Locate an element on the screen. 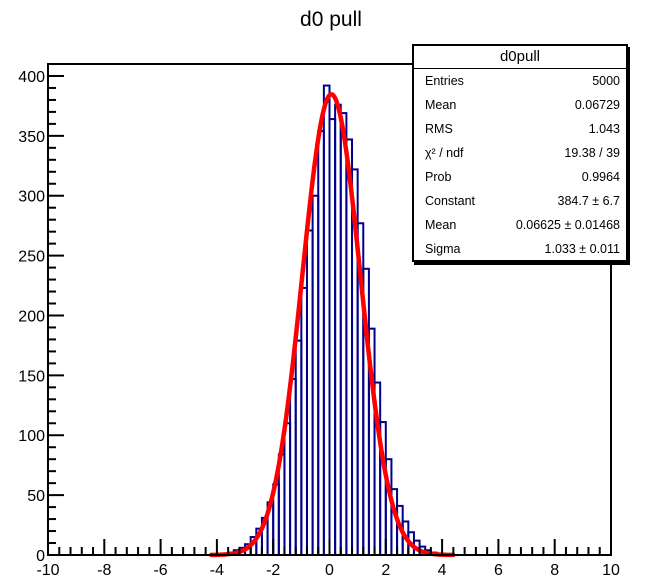  stats-label: Entries is located at coordinates (444, 81).